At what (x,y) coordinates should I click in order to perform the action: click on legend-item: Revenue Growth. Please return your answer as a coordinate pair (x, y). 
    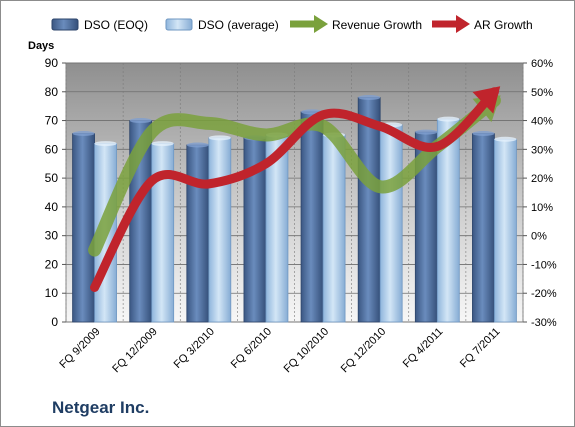
    Looking at the image, I should click on (356, 24).